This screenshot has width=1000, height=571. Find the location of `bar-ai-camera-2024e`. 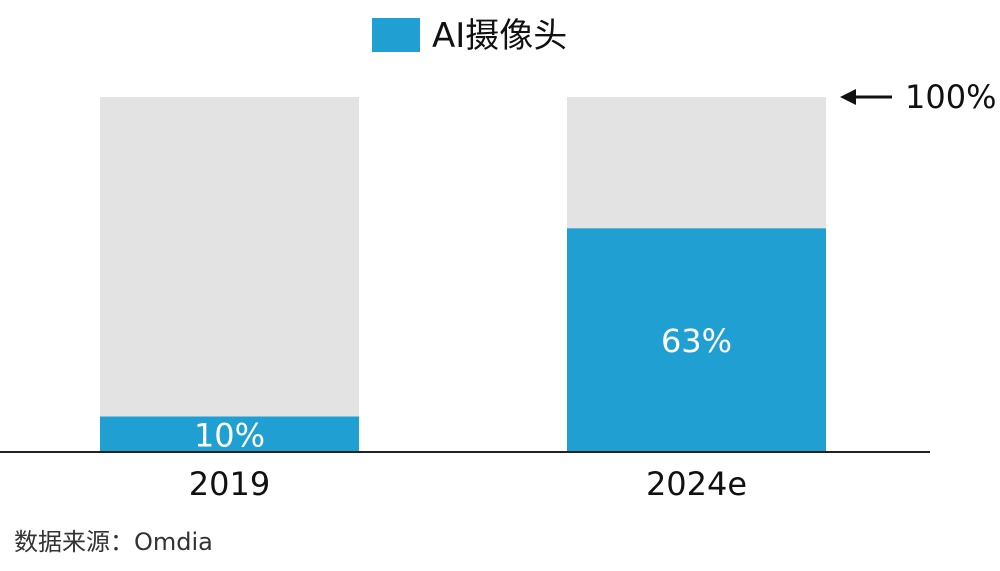

bar-ai-camera-2024e is located at coordinates (696, 340).